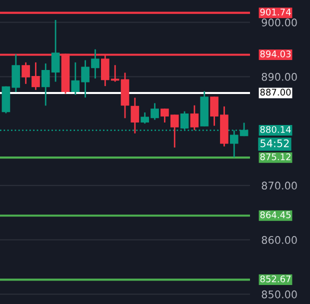  I want to click on ref-line-label: 894.03, so click(275, 54).